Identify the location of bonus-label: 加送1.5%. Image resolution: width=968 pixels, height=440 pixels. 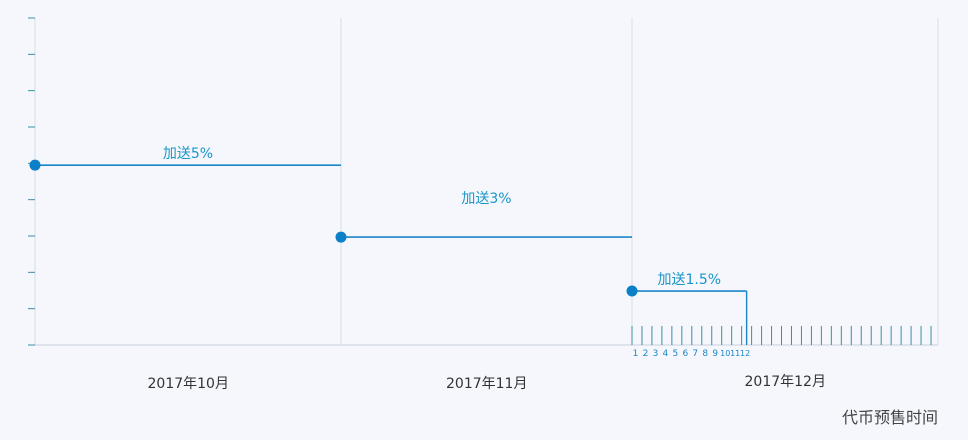
(690, 280).